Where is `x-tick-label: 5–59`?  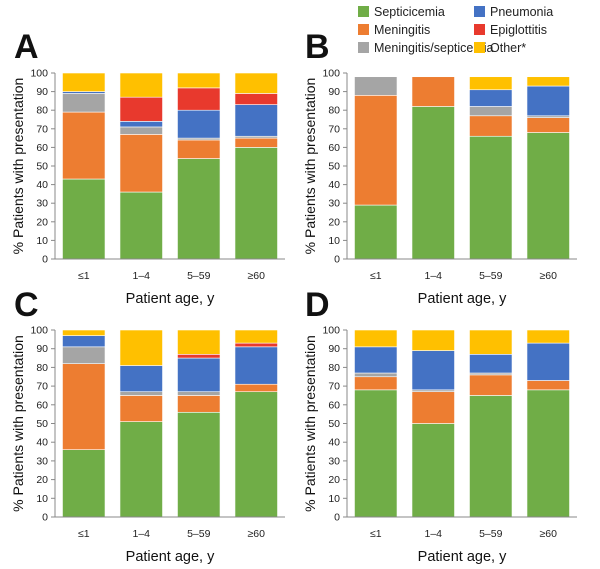 x-tick-label: 5–59 is located at coordinates (199, 534).